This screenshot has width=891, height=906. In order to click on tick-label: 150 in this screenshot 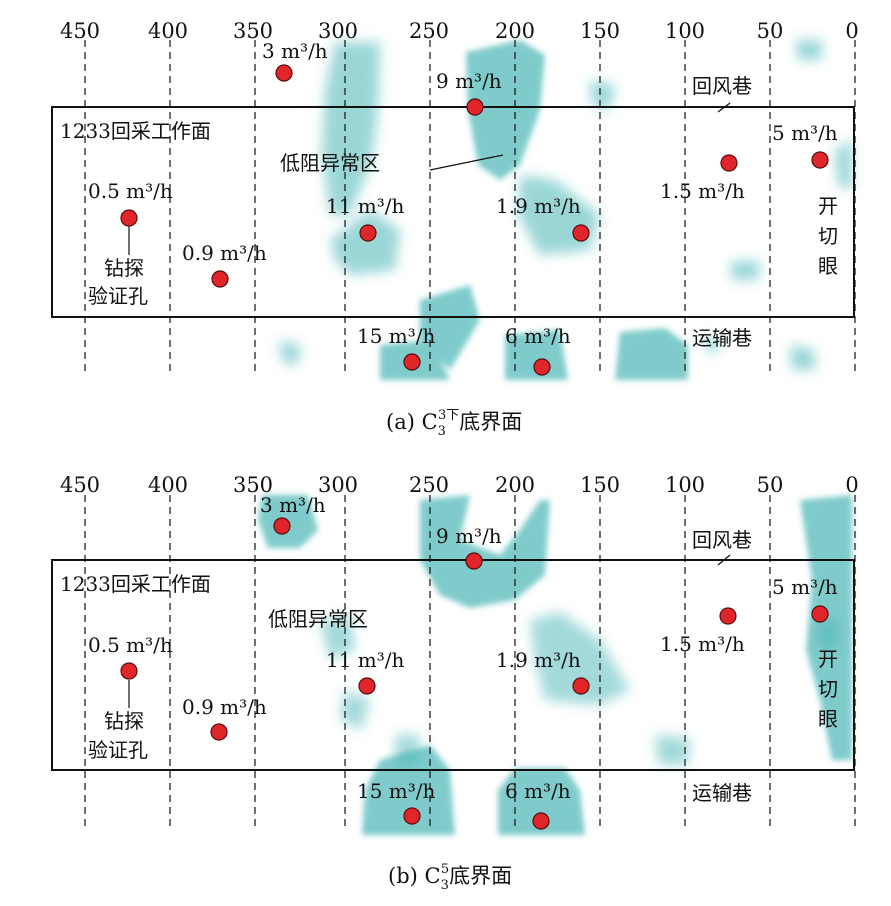, I will do `click(600, 485)`.